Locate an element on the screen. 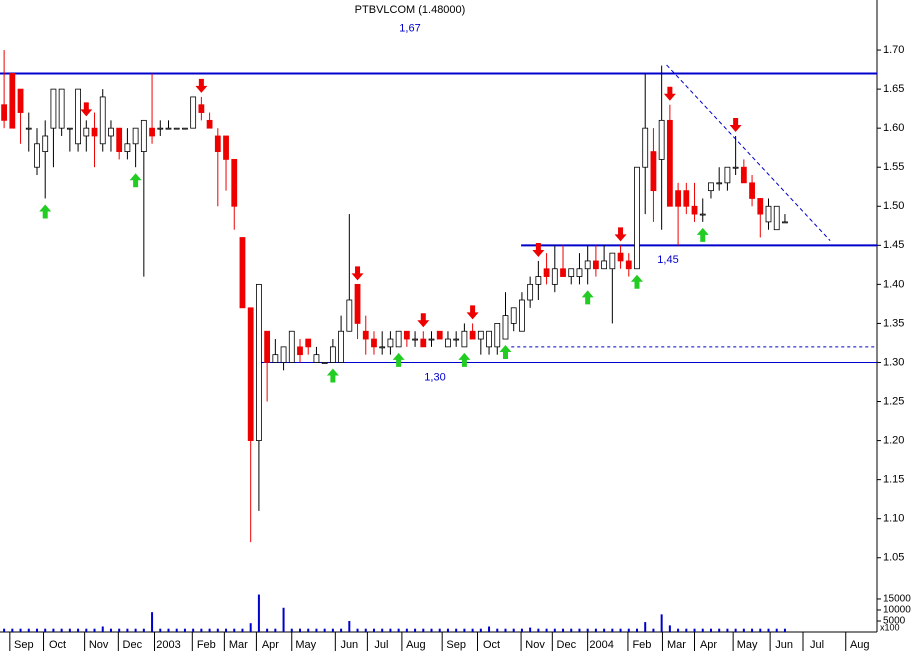 Image resolution: width=923 pixels, height=651 pixels. level-label: 1,67 is located at coordinates (409, 28).